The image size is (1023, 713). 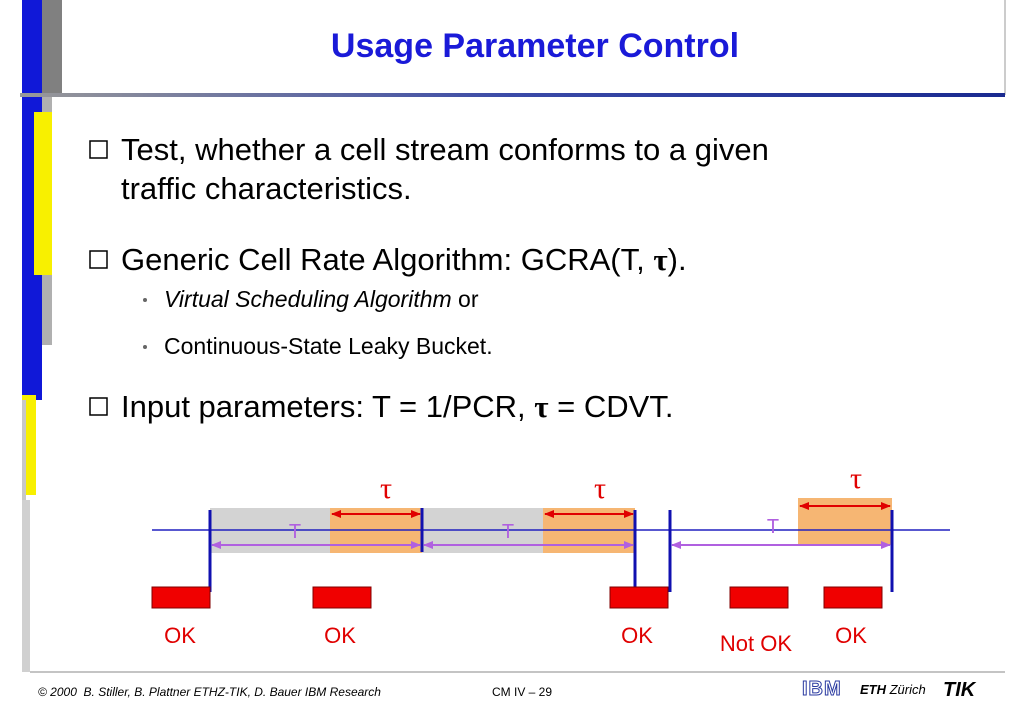 What do you see at coordinates (266, 188) in the screenshot?
I see `bullet-text: traffic characteristics.` at bounding box center [266, 188].